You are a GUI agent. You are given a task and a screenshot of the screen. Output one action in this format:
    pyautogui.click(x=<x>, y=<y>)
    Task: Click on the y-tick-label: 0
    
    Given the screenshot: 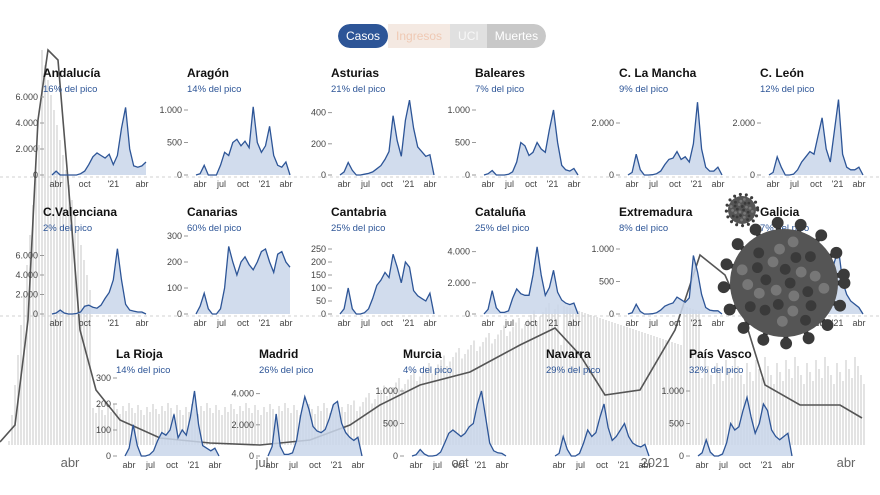 What is the action you would take?
    pyautogui.click(x=611, y=314)
    